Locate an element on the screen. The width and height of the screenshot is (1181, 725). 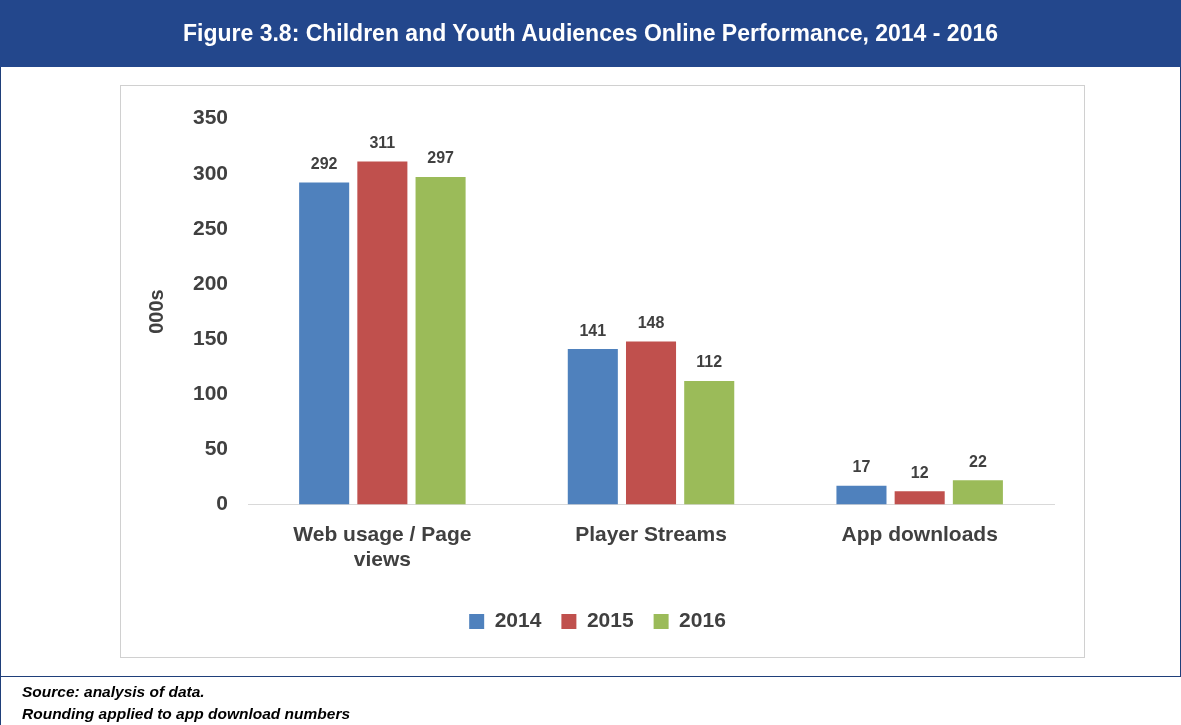
legend-label: 2014 is located at coordinates (518, 620).